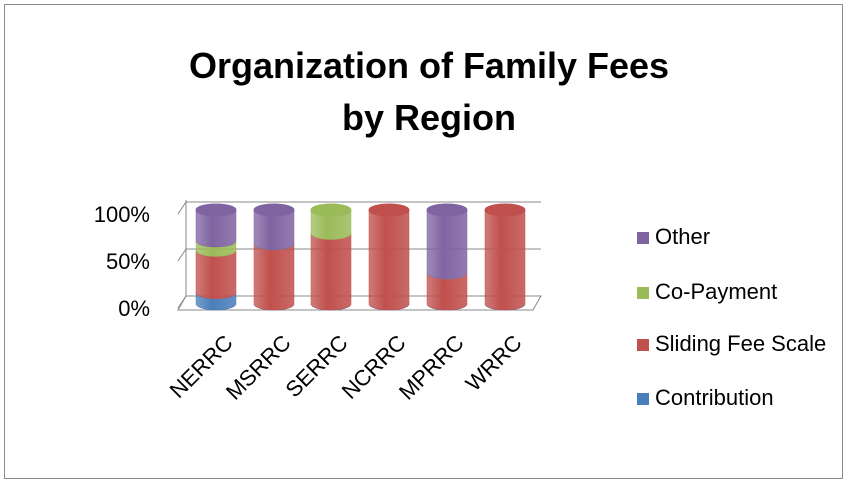  I want to click on legend-label: Contribution, so click(714, 397).